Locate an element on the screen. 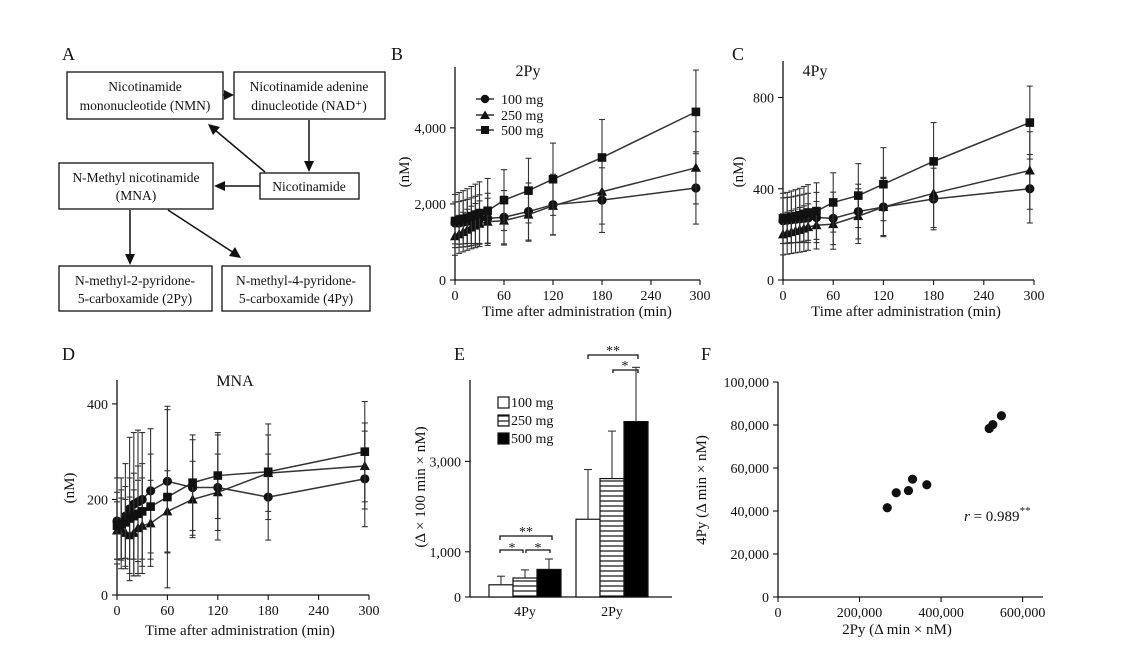  panel-c-xtick-label-300: 300 is located at coordinates (1034, 296).